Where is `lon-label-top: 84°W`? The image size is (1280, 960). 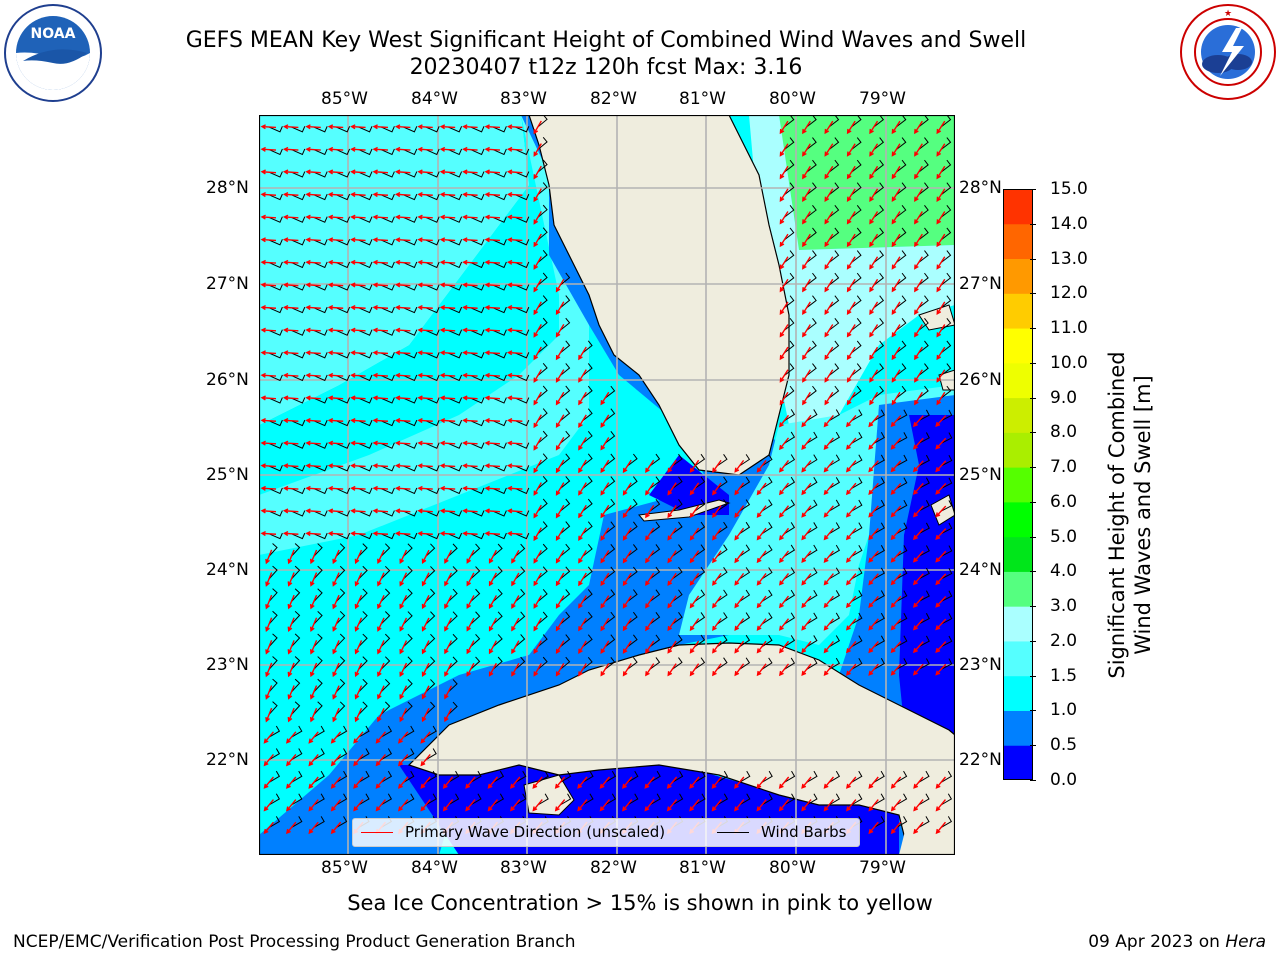
lon-label-top: 84°W is located at coordinates (434, 99).